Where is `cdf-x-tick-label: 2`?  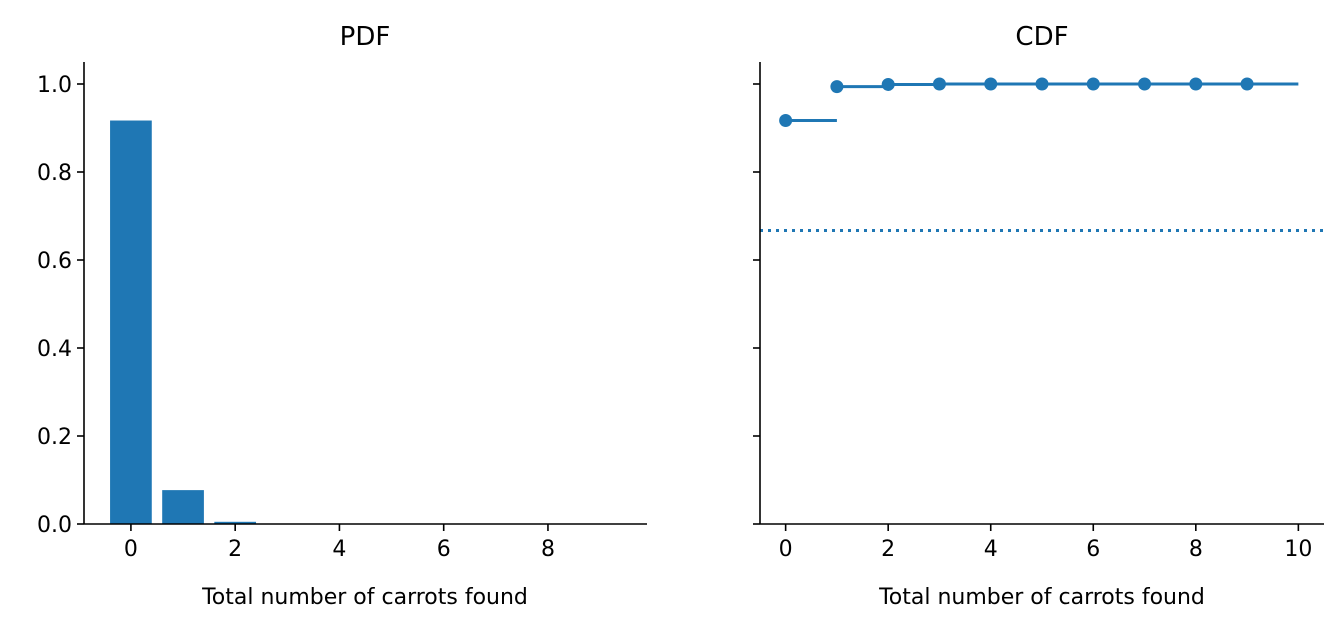
cdf-x-tick-label: 2 is located at coordinates (888, 549).